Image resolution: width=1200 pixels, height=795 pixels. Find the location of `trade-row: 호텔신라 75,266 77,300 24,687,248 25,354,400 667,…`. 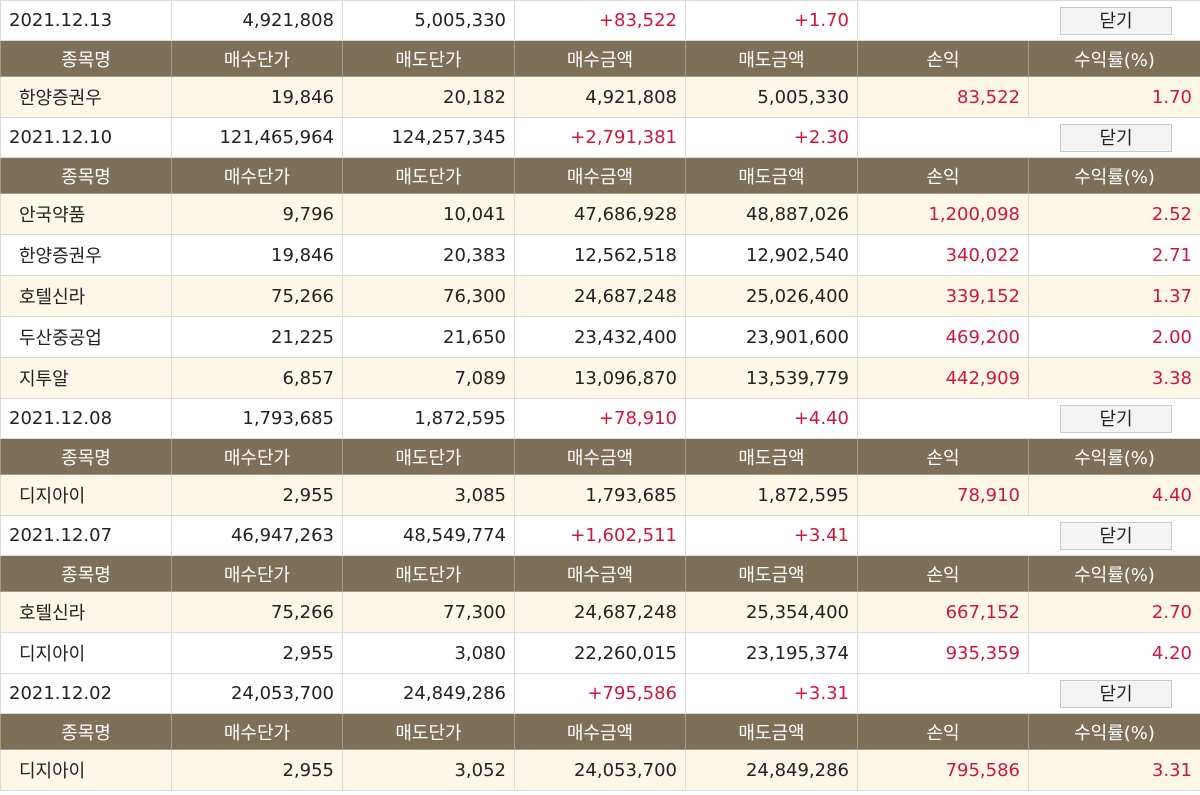

trade-row: 호텔신라 75,266 77,300 24,687,248 25,354,400 667,… is located at coordinates (600, 612).